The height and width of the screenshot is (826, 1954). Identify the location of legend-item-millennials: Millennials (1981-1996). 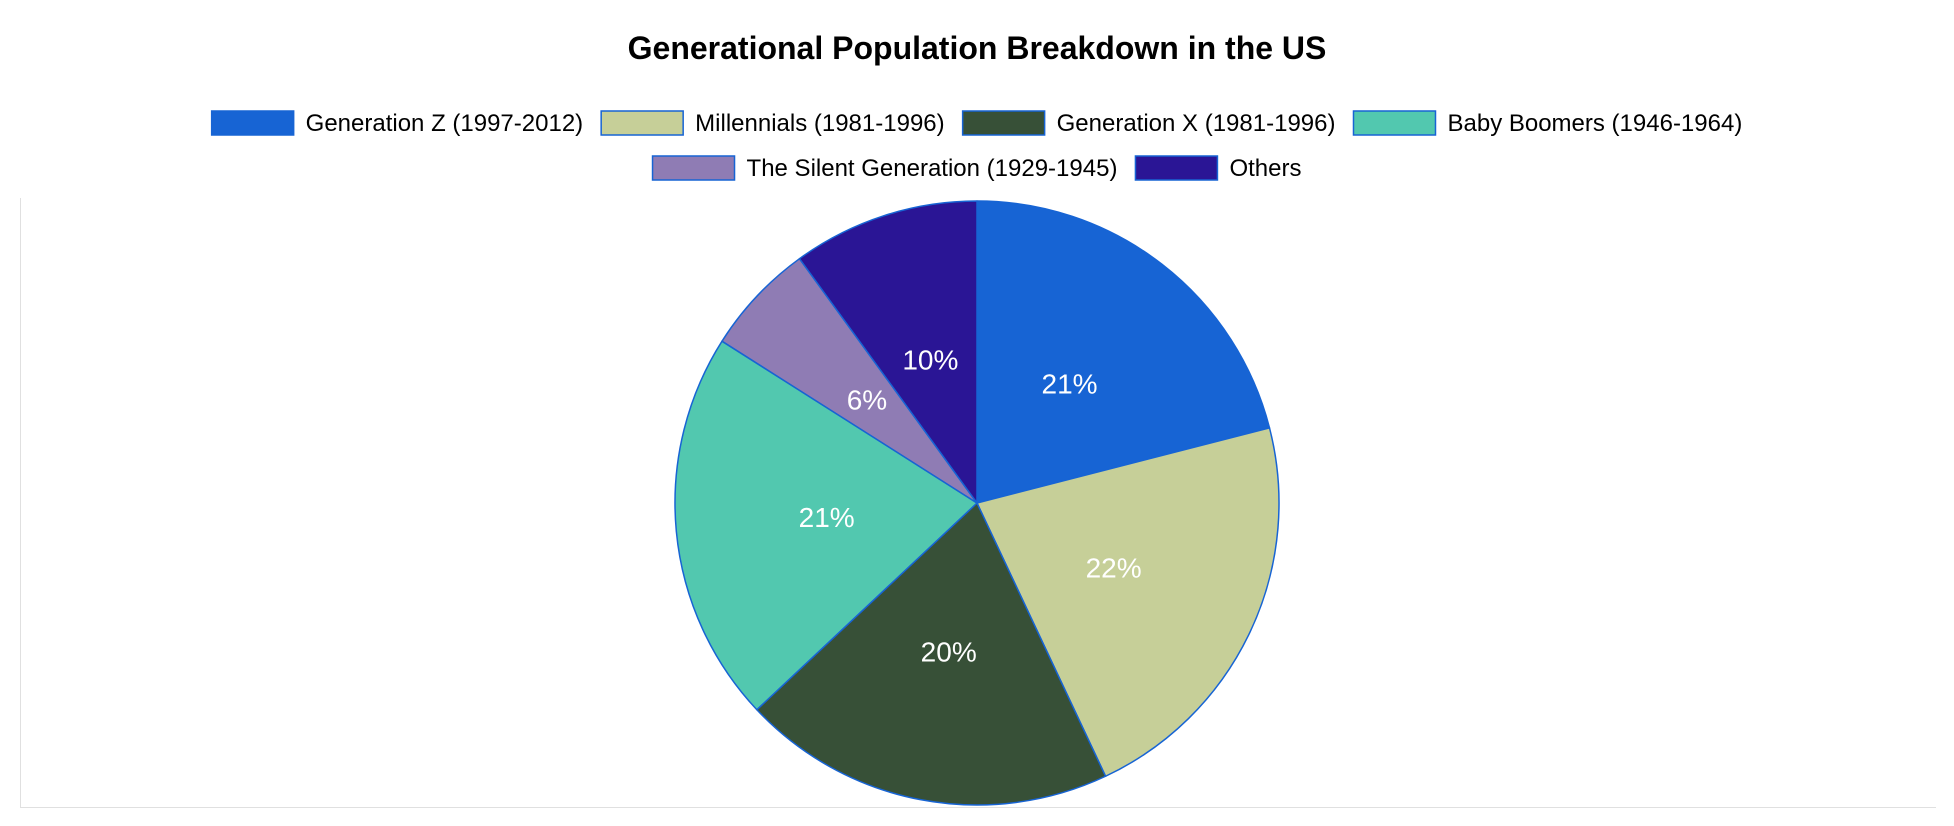
(772, 123).